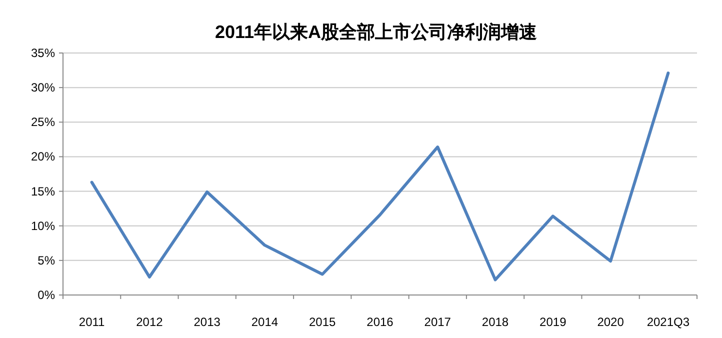 This screenshot has width=722, height=338. I want to click on x-tick-label: 2017, so click(438, 322).